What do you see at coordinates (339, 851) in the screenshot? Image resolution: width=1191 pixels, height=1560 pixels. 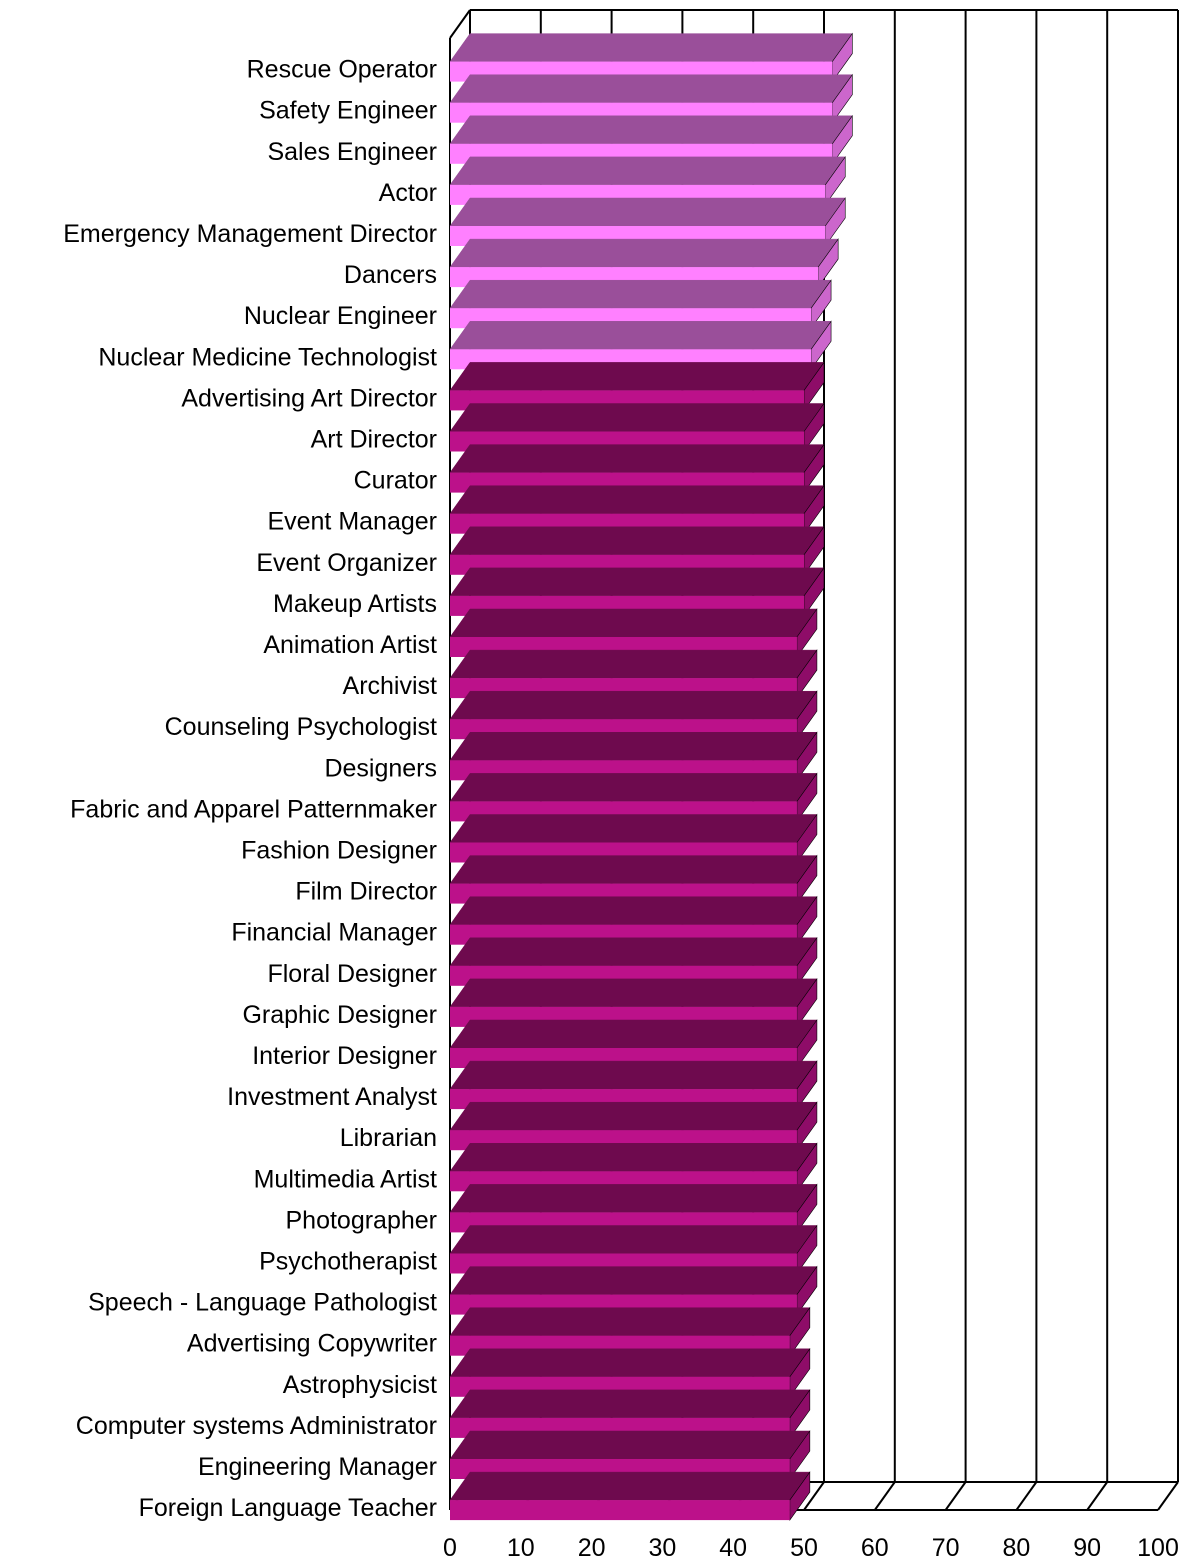 I see `category-label-20: Fashion Designer` at bounding box center [339, 851].